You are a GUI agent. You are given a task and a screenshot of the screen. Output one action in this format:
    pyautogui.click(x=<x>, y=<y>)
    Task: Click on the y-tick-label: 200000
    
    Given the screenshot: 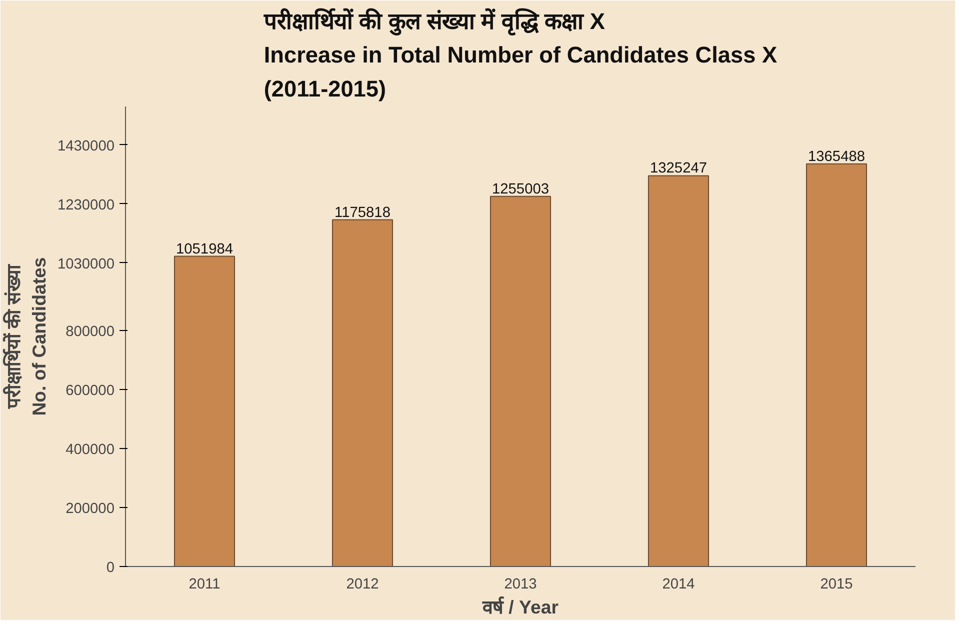 What is the action you would take?
    pyautogui.click(x=90, y=509)
    